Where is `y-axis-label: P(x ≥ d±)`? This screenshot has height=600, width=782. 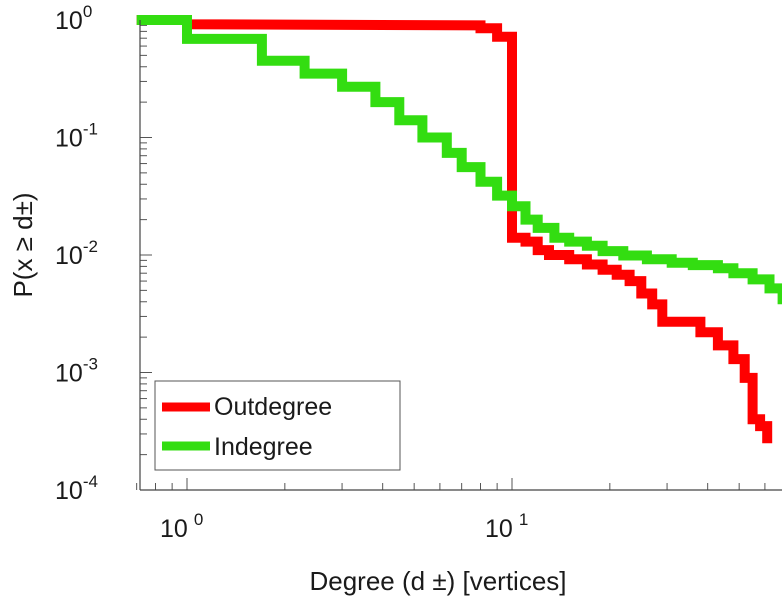 y-axis-label: P(x ≥ d±) is located at coordinates (23, 244).